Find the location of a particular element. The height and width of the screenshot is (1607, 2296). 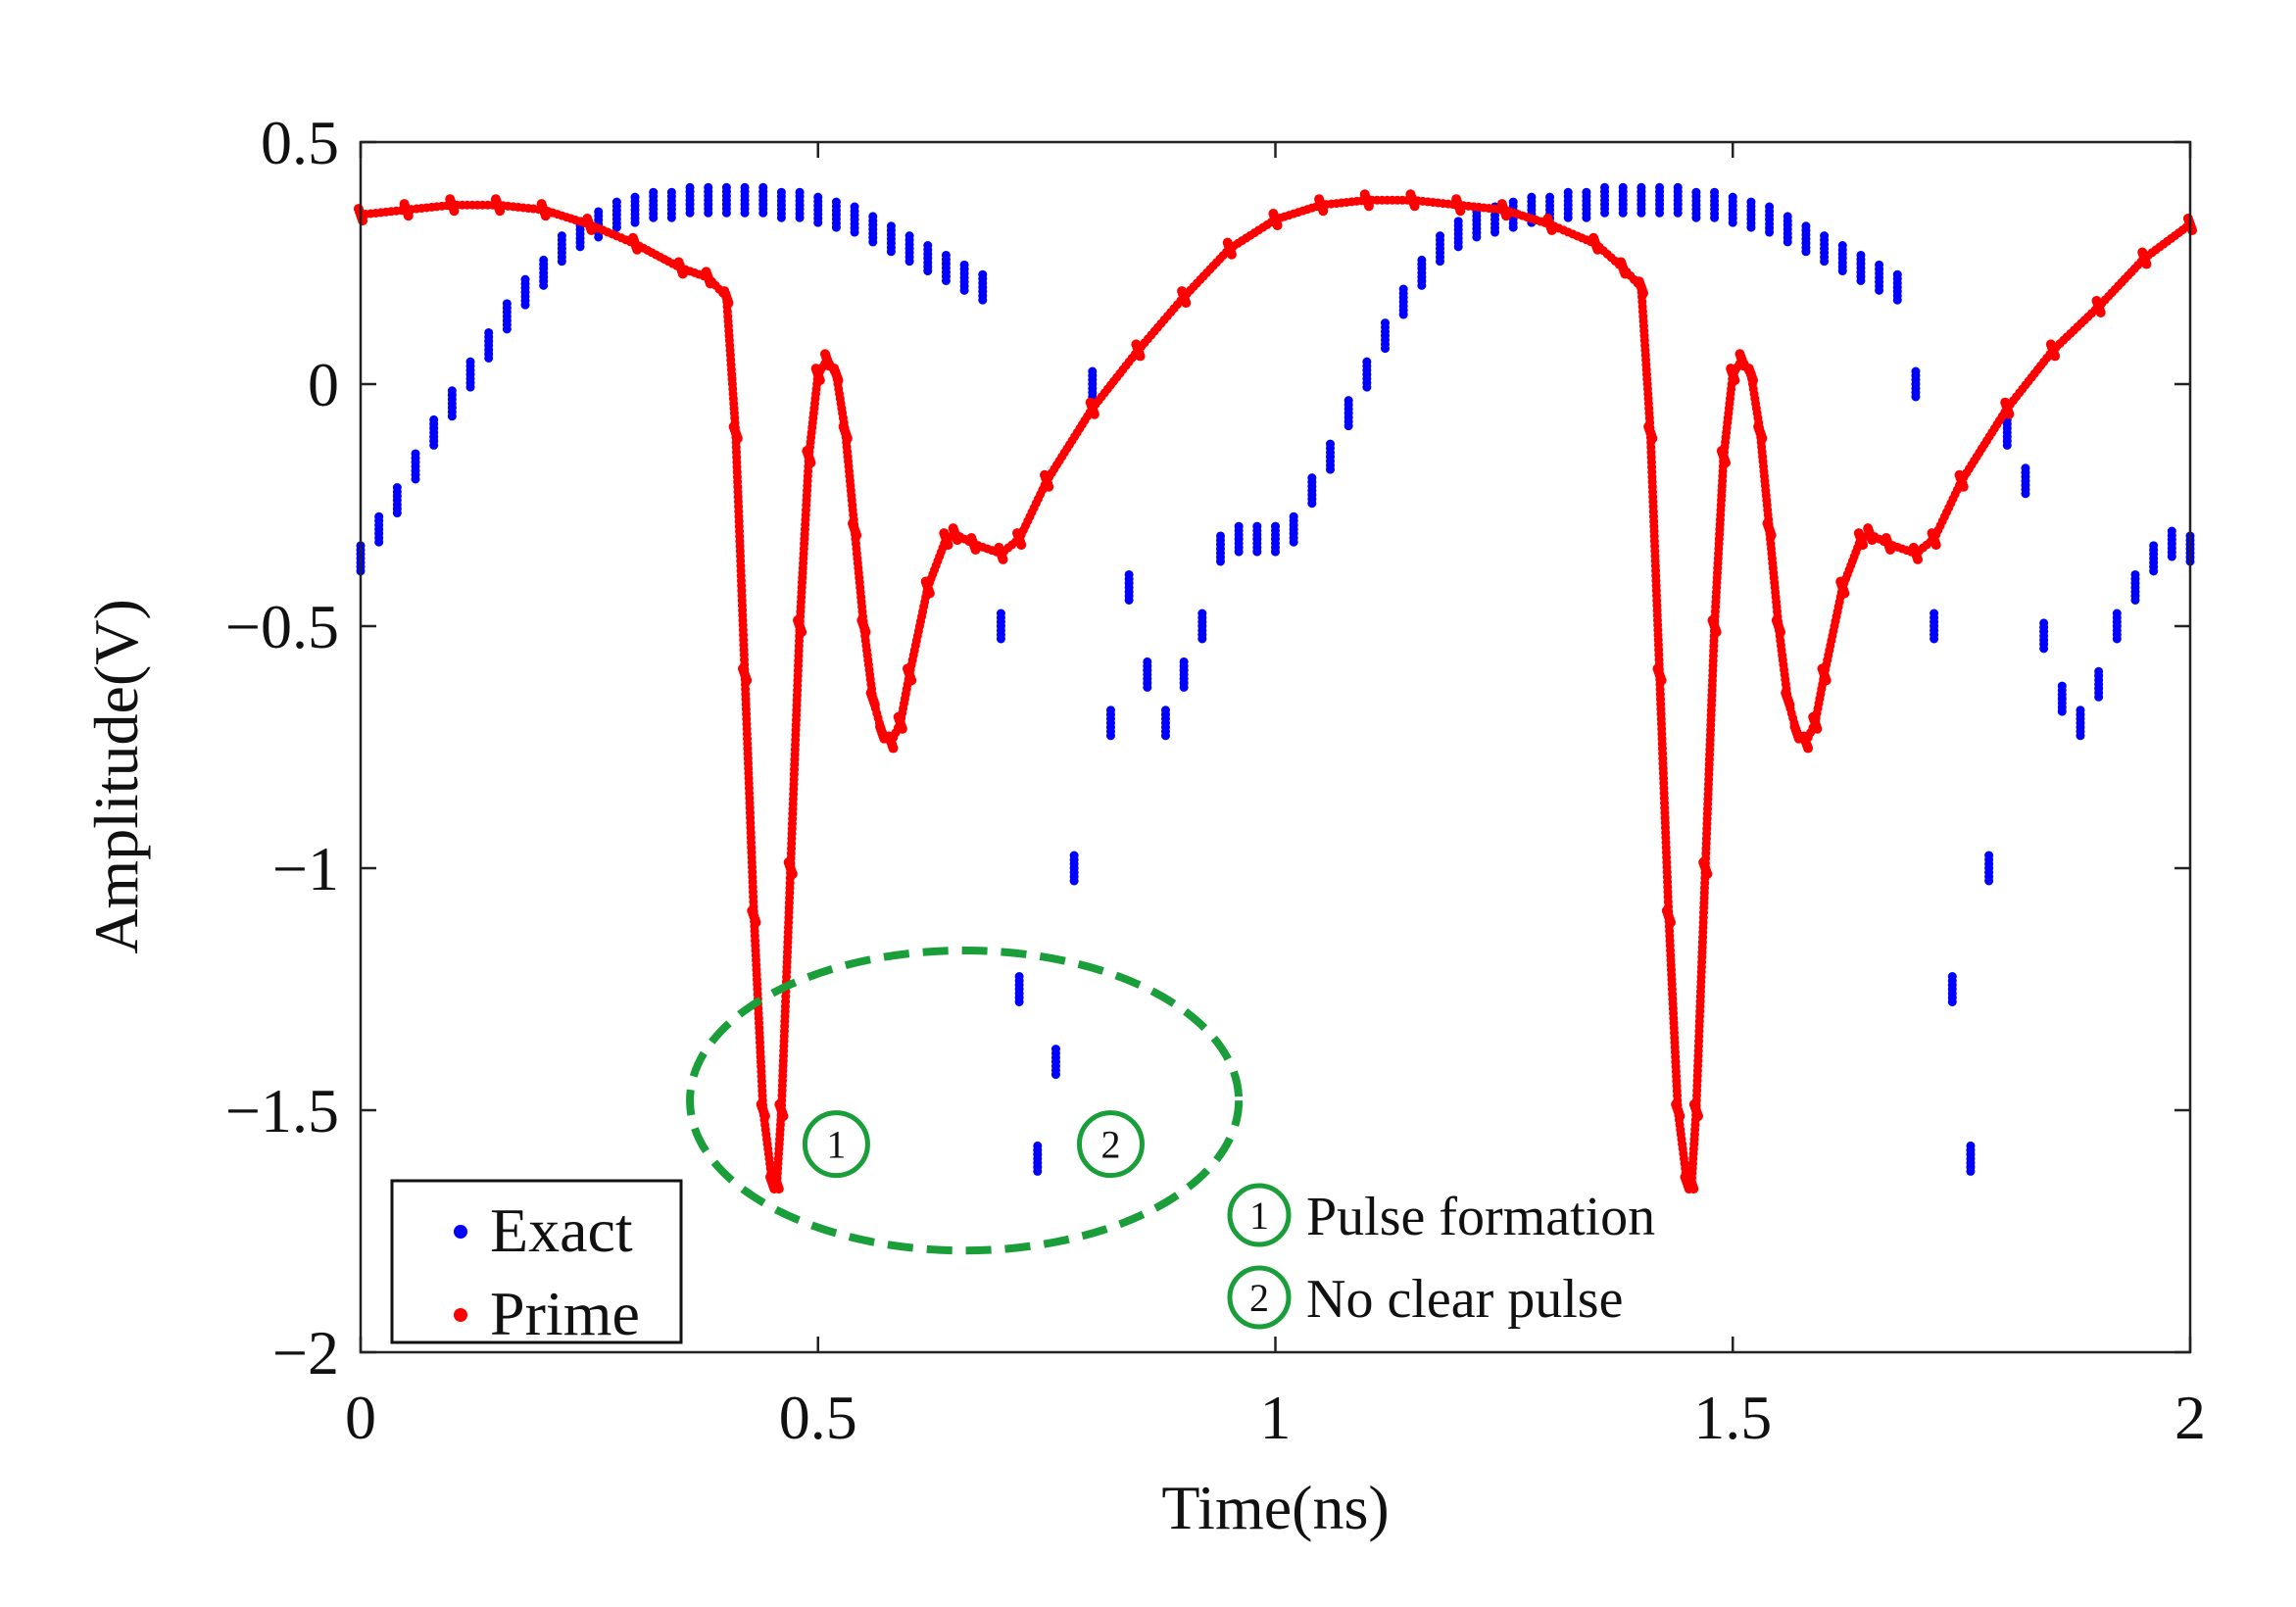

legend-box is located at coordinates (537, 1261).